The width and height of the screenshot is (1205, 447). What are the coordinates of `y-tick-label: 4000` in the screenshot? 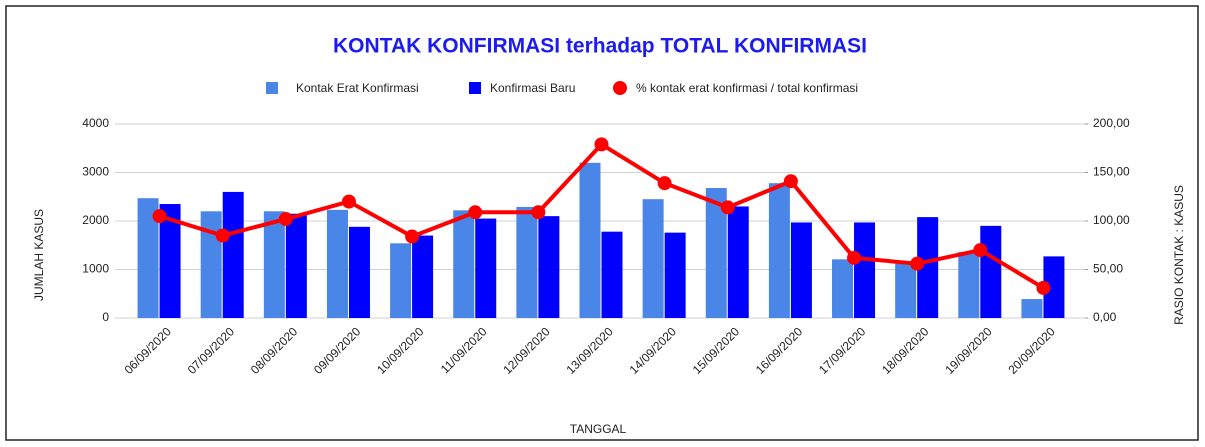 It's located at (95, 123).